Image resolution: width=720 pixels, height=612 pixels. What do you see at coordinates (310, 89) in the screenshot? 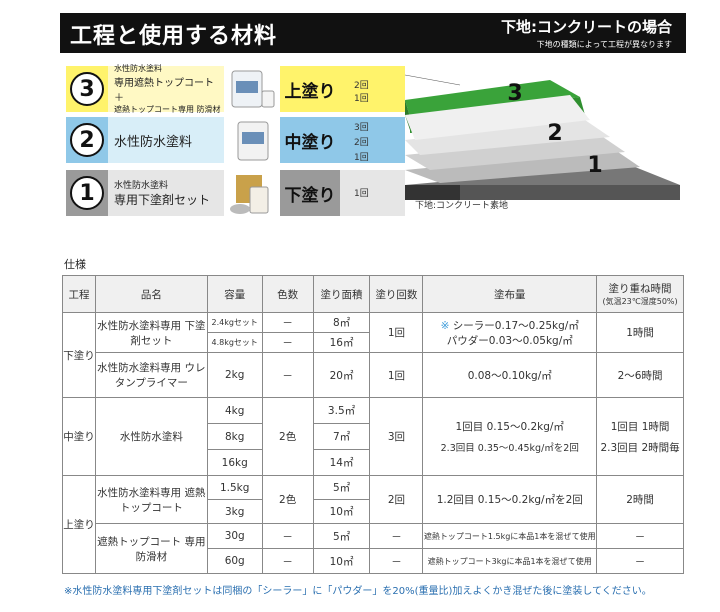
I see `step-label: 上塗り` at bounding box center [310, 89].